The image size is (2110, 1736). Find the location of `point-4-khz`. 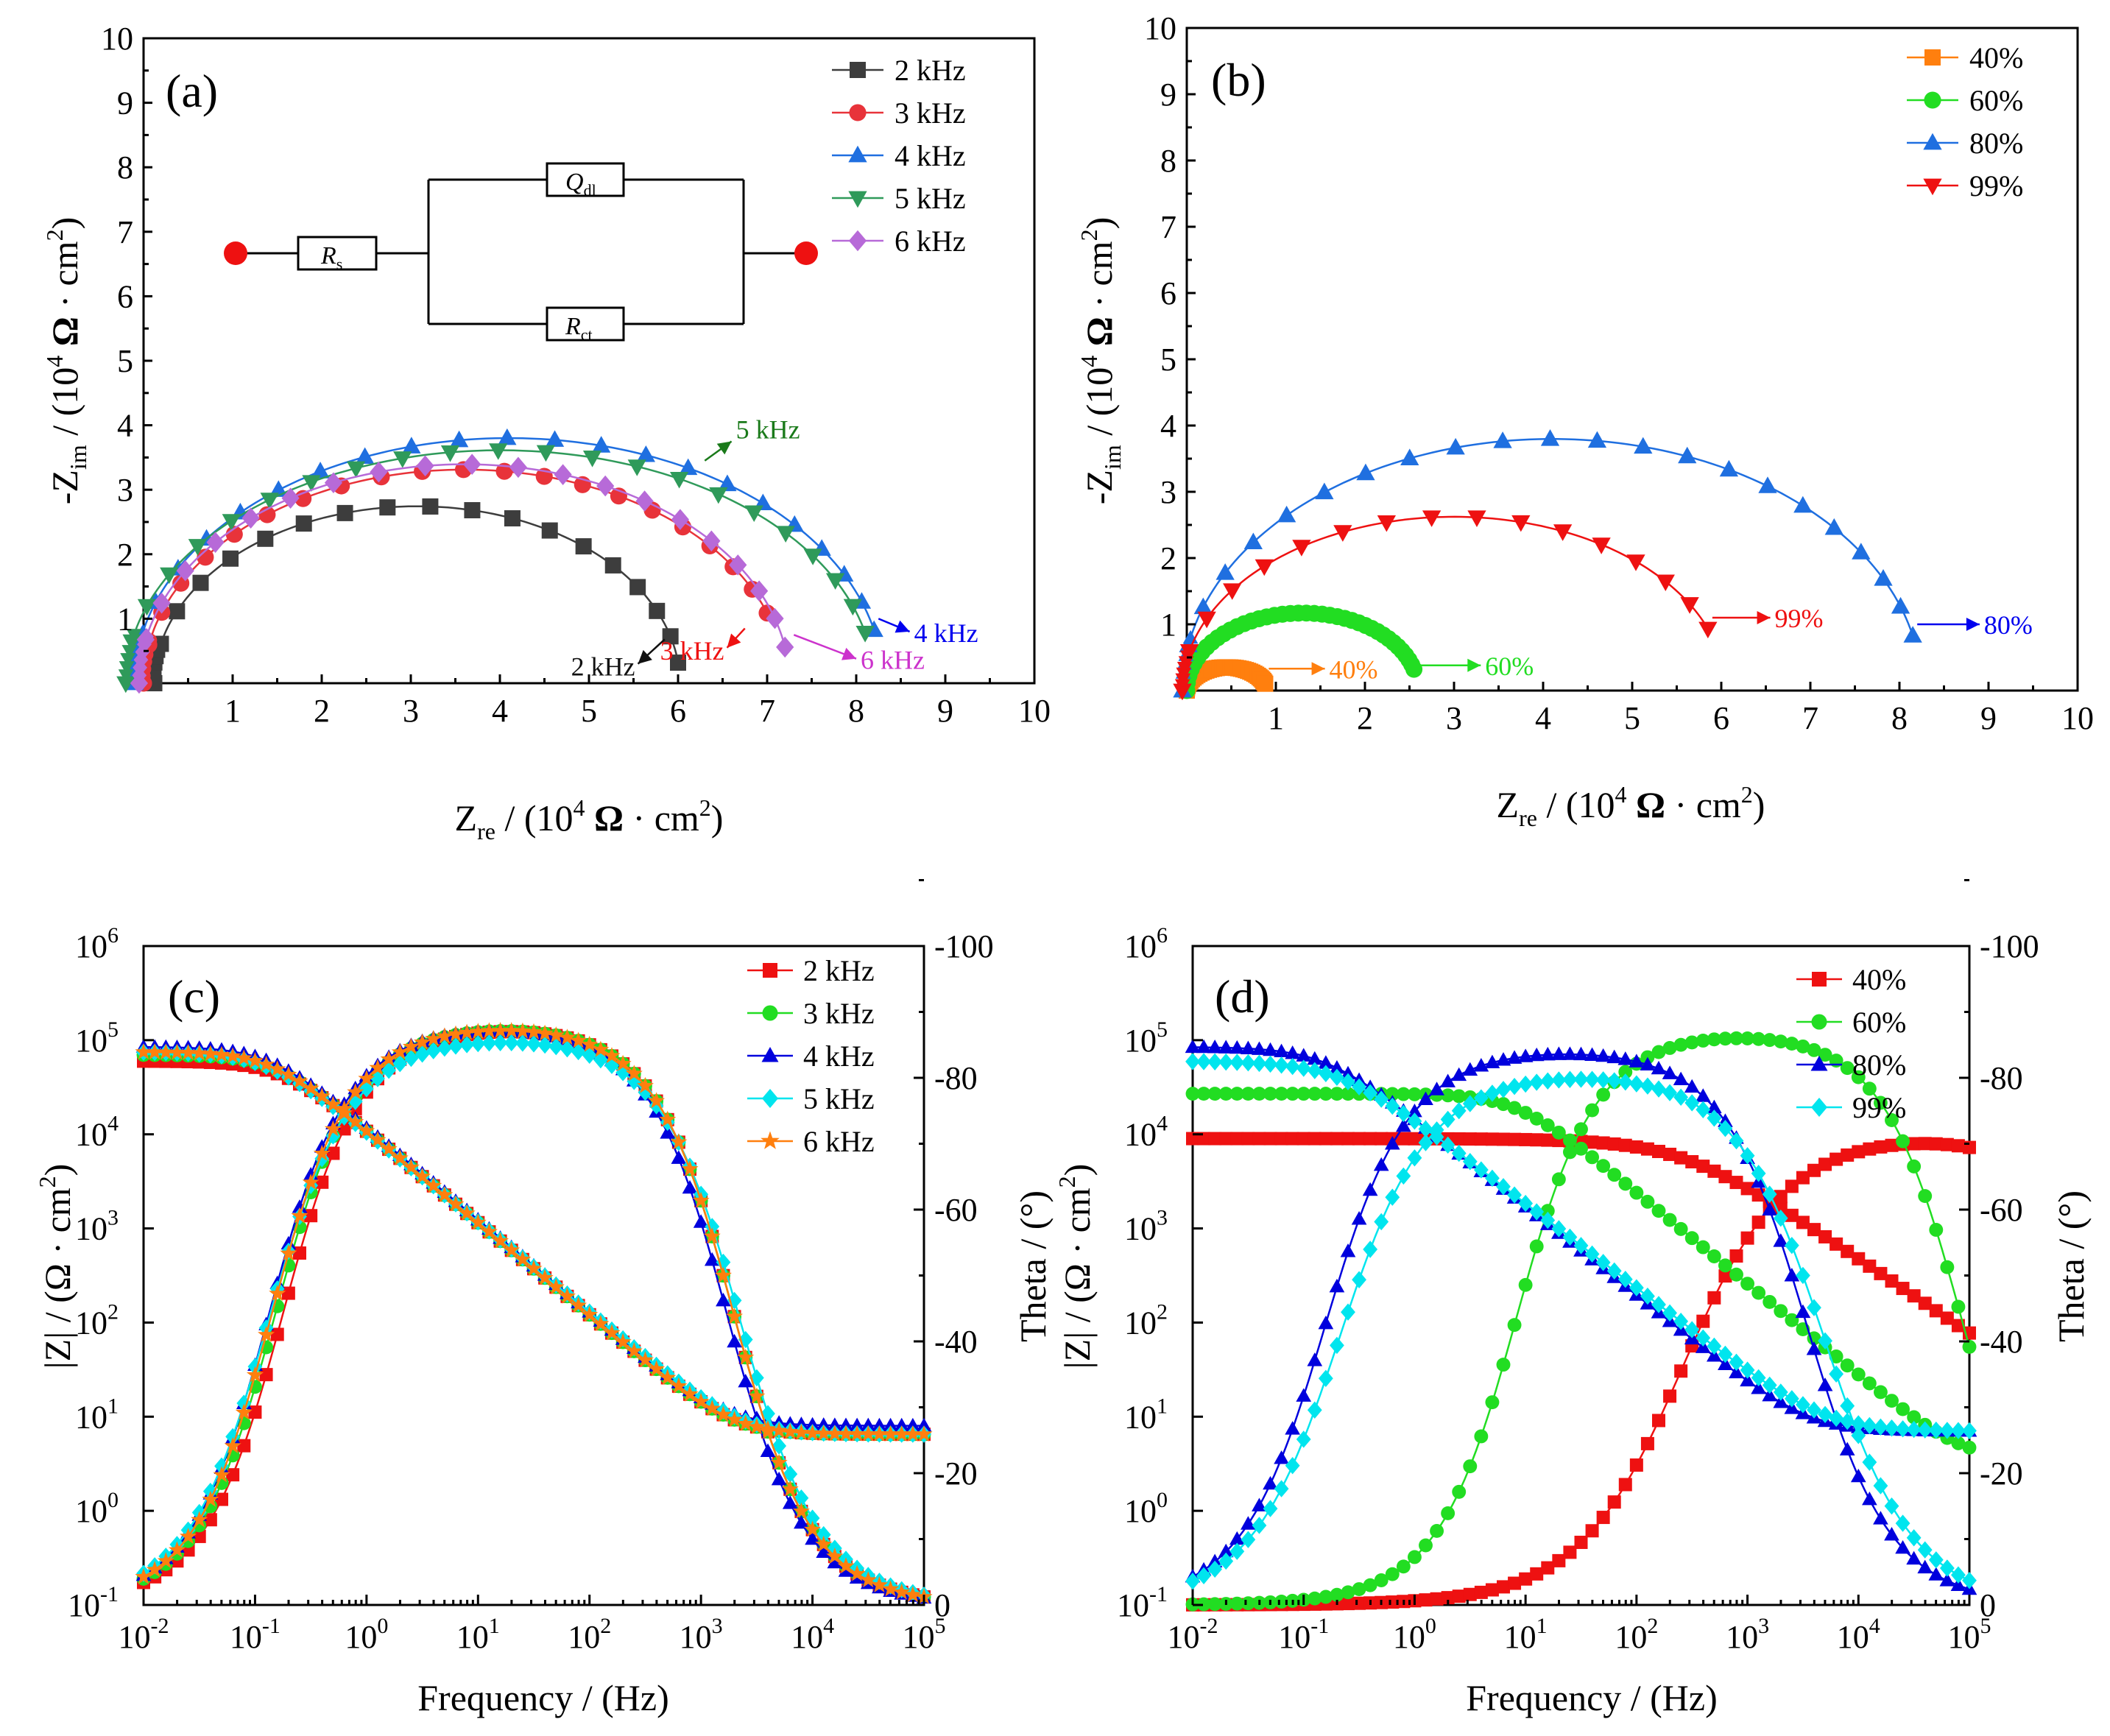

point-4-khz is located at coordinates (411, 445).